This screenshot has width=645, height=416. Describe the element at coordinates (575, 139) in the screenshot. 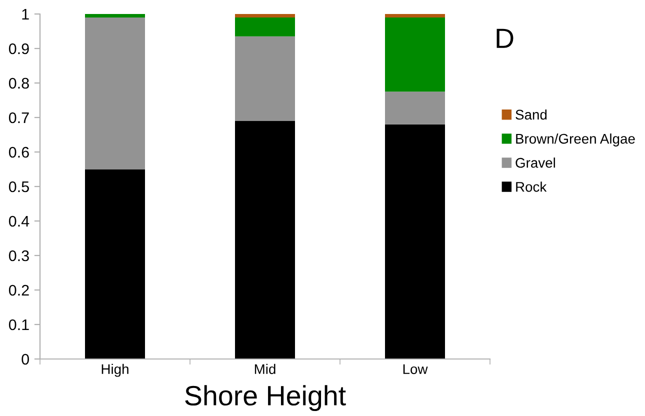

I see `legend-label: Brown/Green Algae` at that location.